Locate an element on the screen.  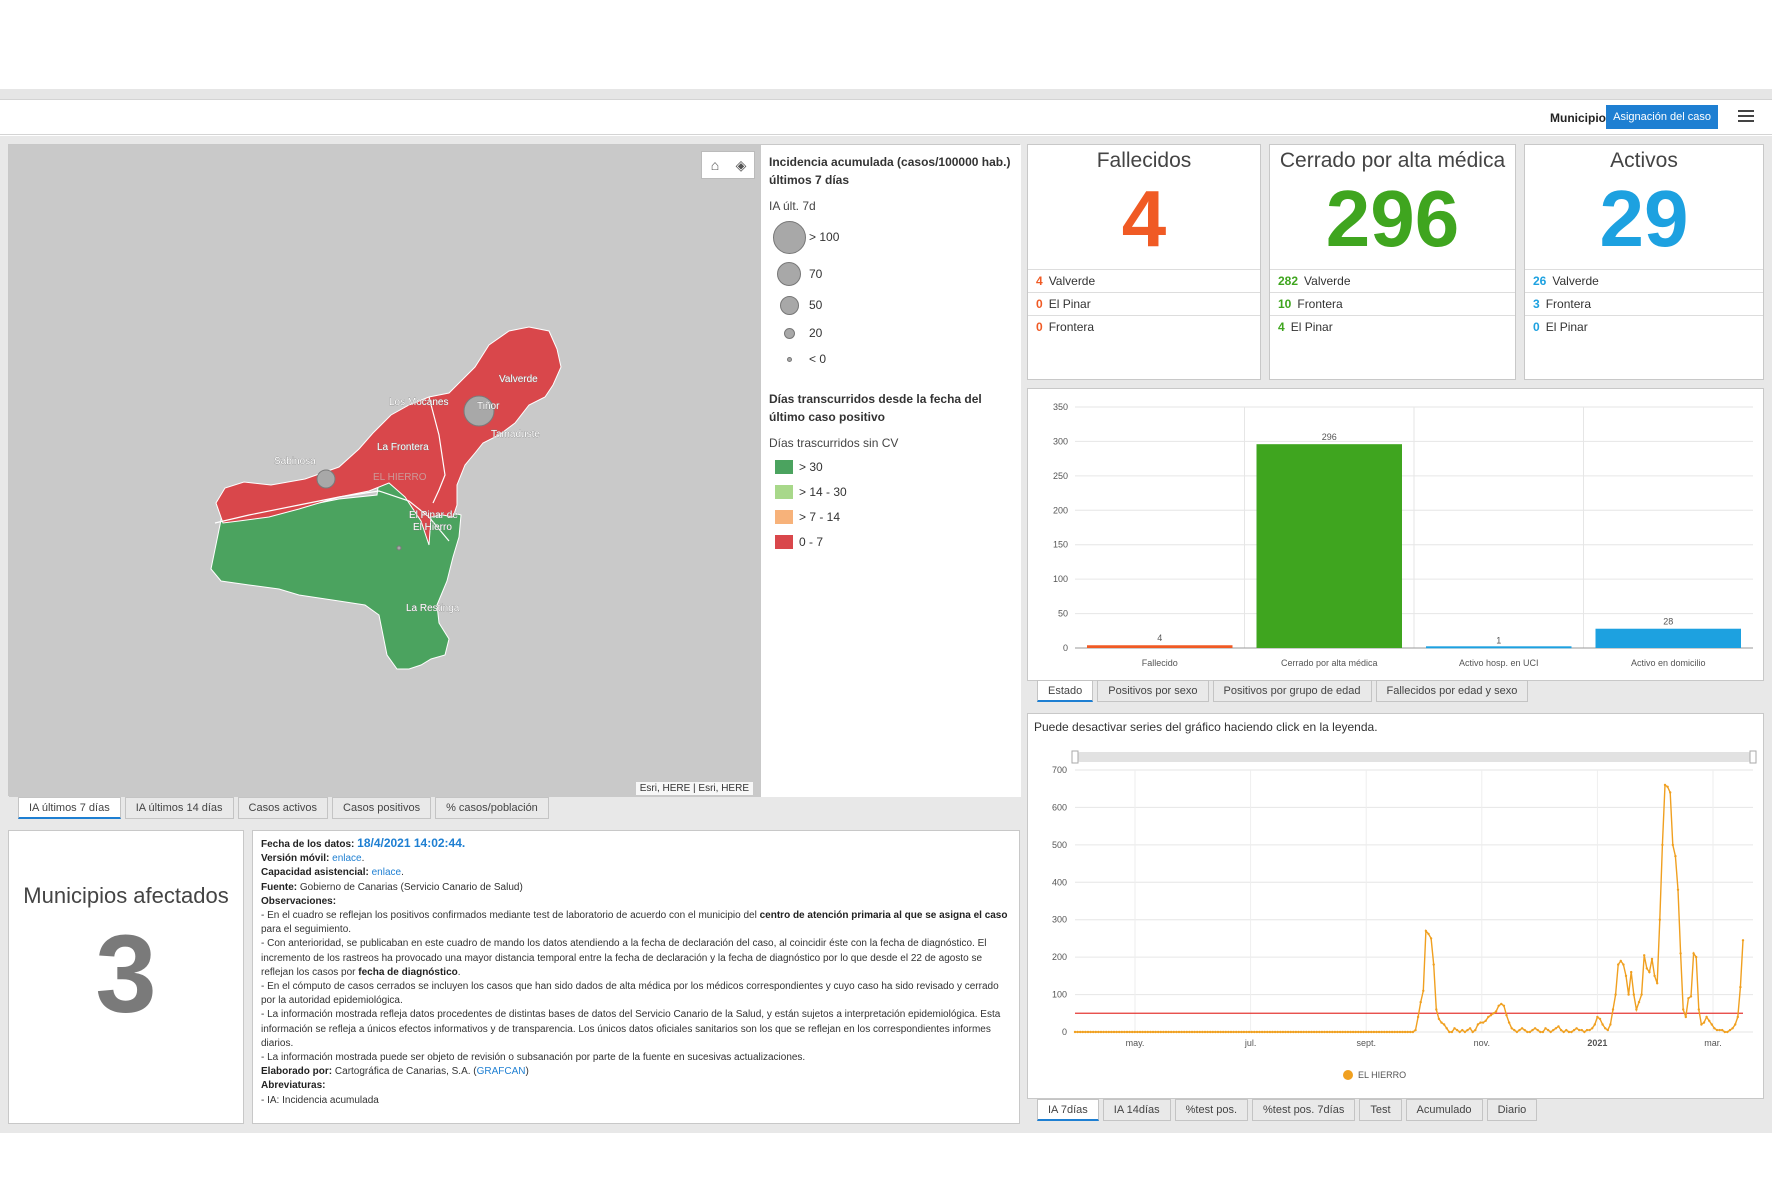
tab-ia-7dias: IA 7días is located at coordinates (1068, 1110).